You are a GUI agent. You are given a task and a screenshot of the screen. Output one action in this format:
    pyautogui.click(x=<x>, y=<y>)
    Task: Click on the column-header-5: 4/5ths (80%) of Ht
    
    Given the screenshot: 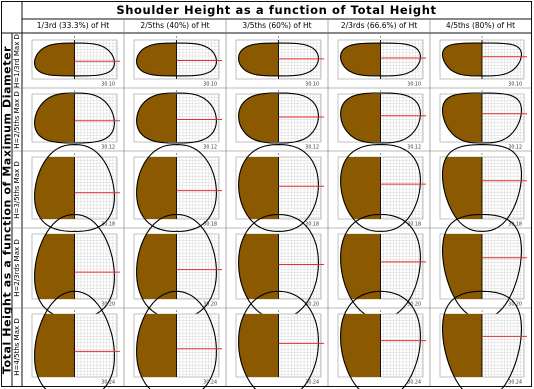 What is the action you would take?
    pyautogui.click(x=480, y=25)
    